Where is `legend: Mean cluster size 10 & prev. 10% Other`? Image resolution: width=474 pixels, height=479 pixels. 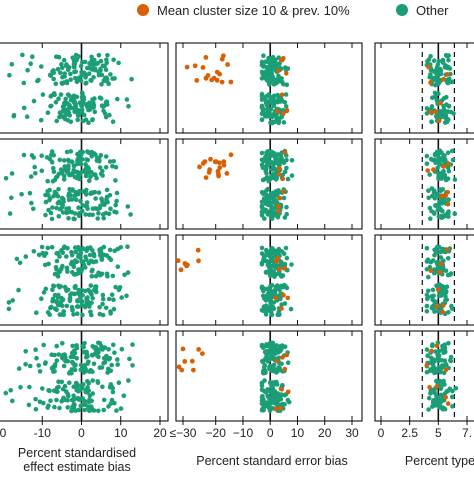
legend: Mean cluster size 10 & prev. 10% Other is located at coordinates (293, 10).